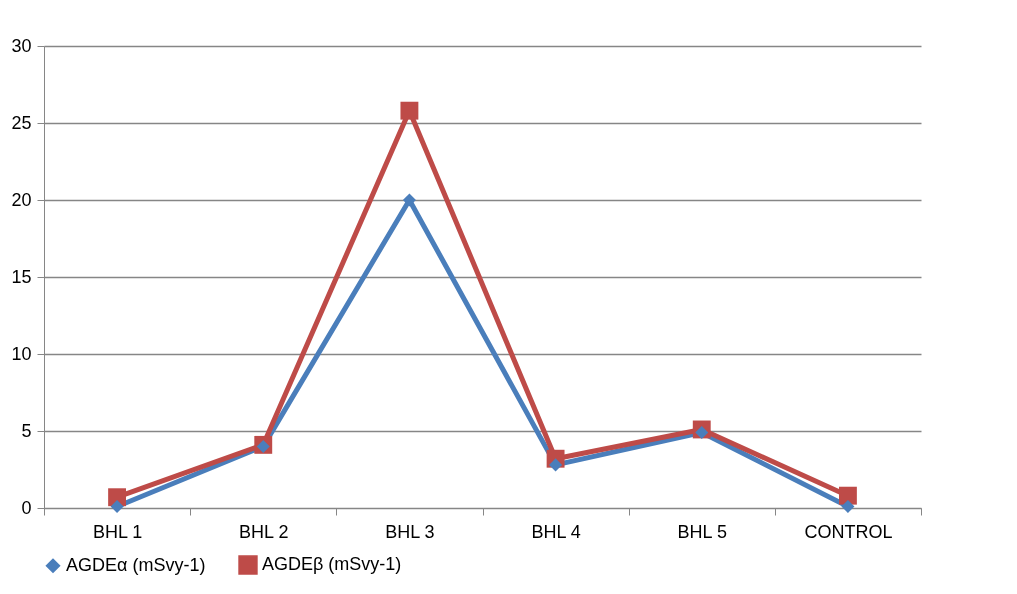 This screenshot has width=1017, height=594. What do you see at coordinates (702, 531) in the screenshot?
I see `x-tick-label: BHL 5` at bounding box center [702, 531].